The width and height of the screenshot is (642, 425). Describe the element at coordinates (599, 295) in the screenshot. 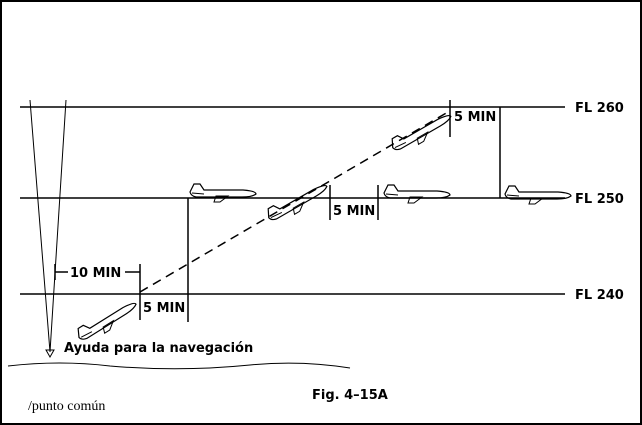

I see `level-label: FL 240` at that location.